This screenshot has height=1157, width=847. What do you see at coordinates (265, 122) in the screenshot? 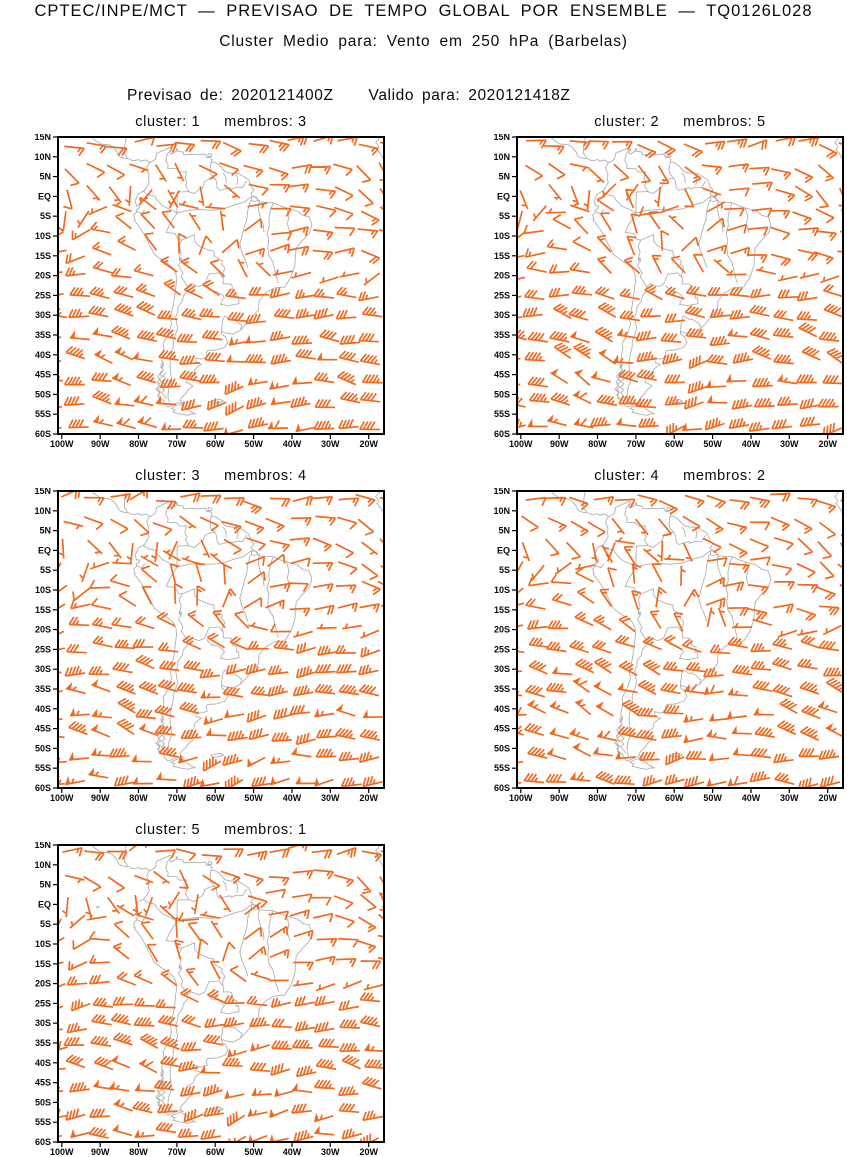
I see `membros-label: membros: 3` at bounding box center [265, 122].